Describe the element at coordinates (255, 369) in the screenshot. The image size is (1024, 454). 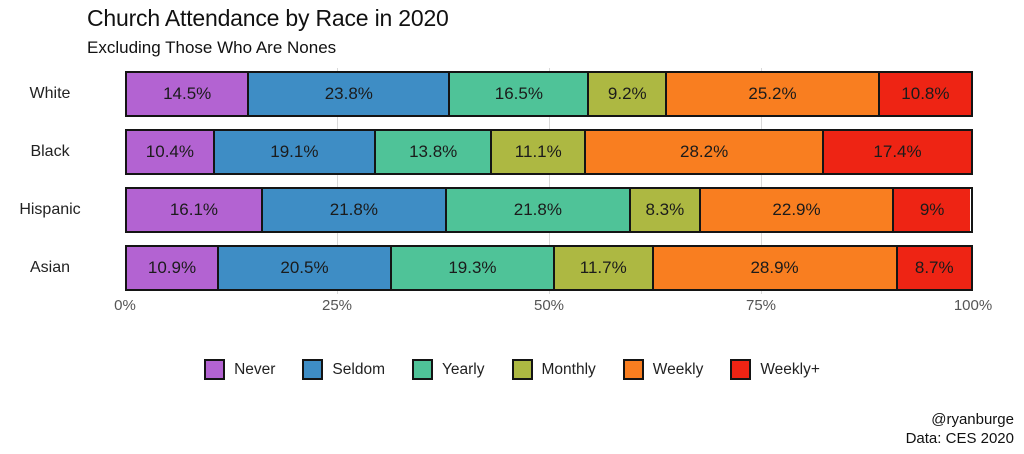
I see `legend-label-never: Never` at that location.